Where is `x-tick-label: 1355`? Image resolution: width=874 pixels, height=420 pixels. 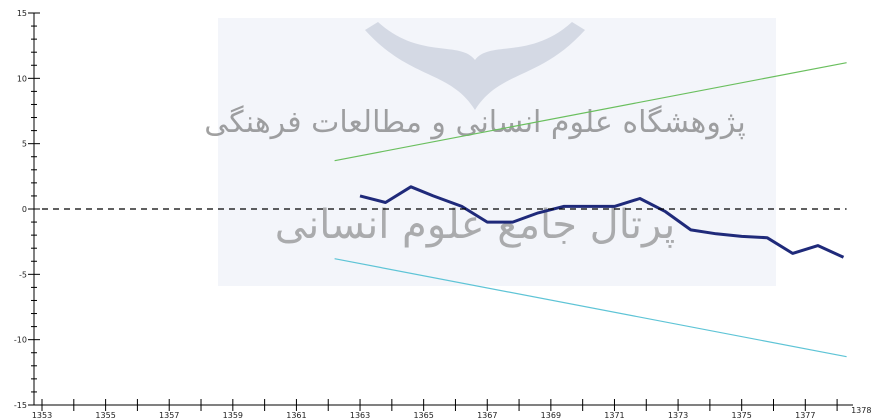
x-tick-label: 1355 is located at coordinates (105, 415).